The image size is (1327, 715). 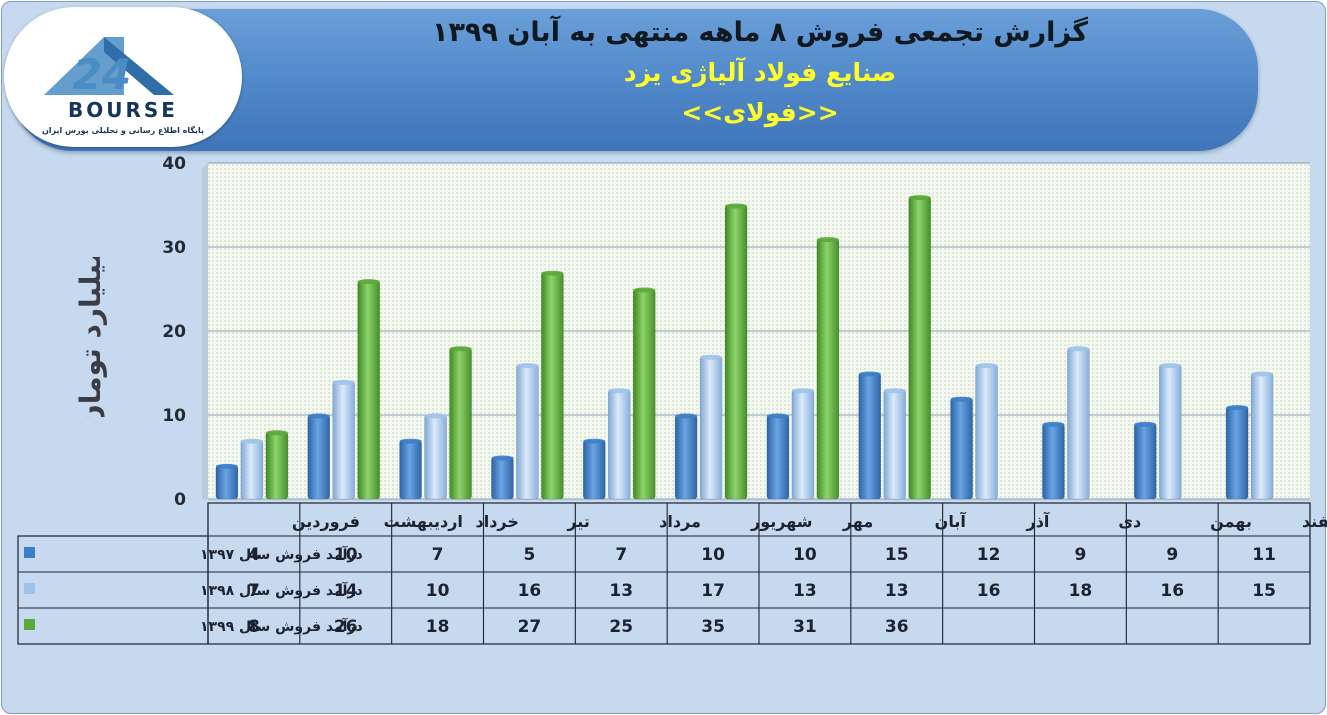 What do you see at coordinates (760, 72) in the screenshot?
I see `company-name: صنایع فولاد آلیاژی یزد` at bounding box center [760, 72].